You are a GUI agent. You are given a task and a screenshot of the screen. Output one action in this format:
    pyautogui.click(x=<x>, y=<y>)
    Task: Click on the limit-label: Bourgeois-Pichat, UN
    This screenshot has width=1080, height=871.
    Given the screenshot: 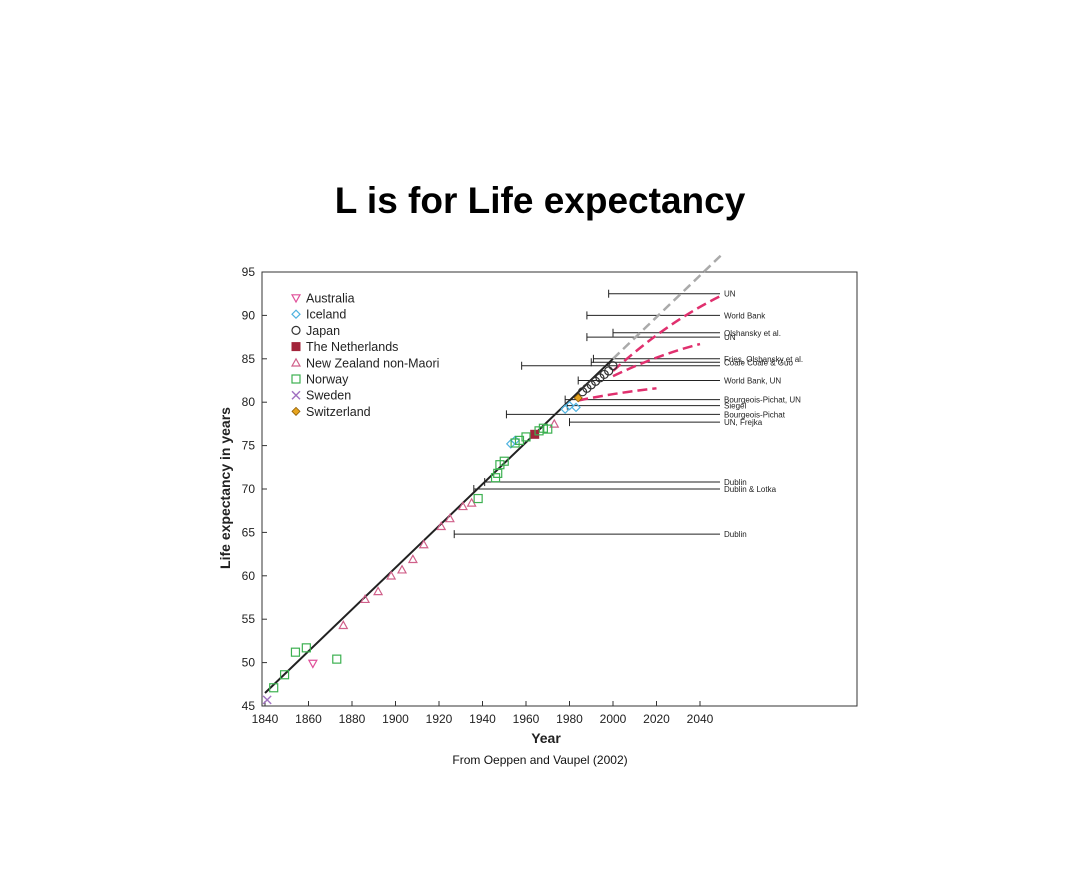 What is the action you would take?
    pyautogui.click(x=762, y=400)
    